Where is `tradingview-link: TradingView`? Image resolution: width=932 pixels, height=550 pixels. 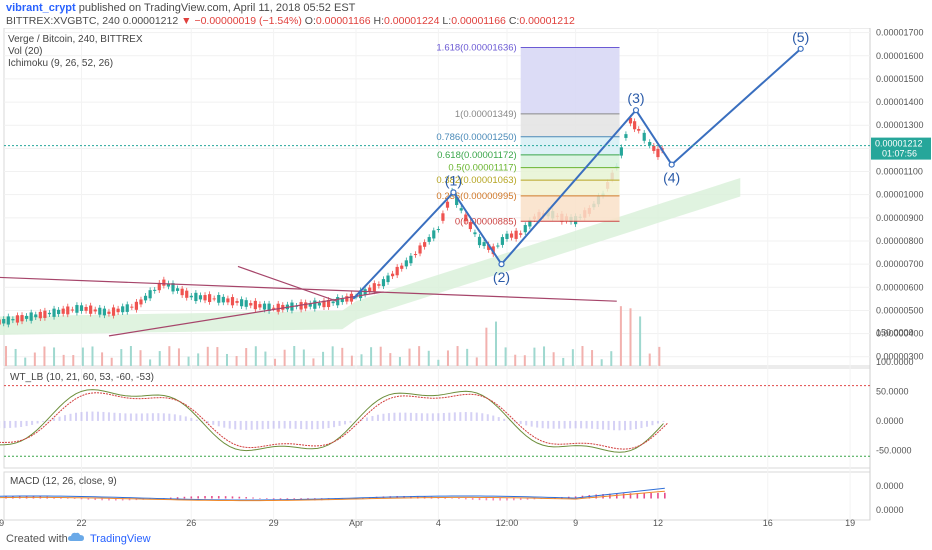 tradingview-link: TradingView is located at coordinates (120, 539).